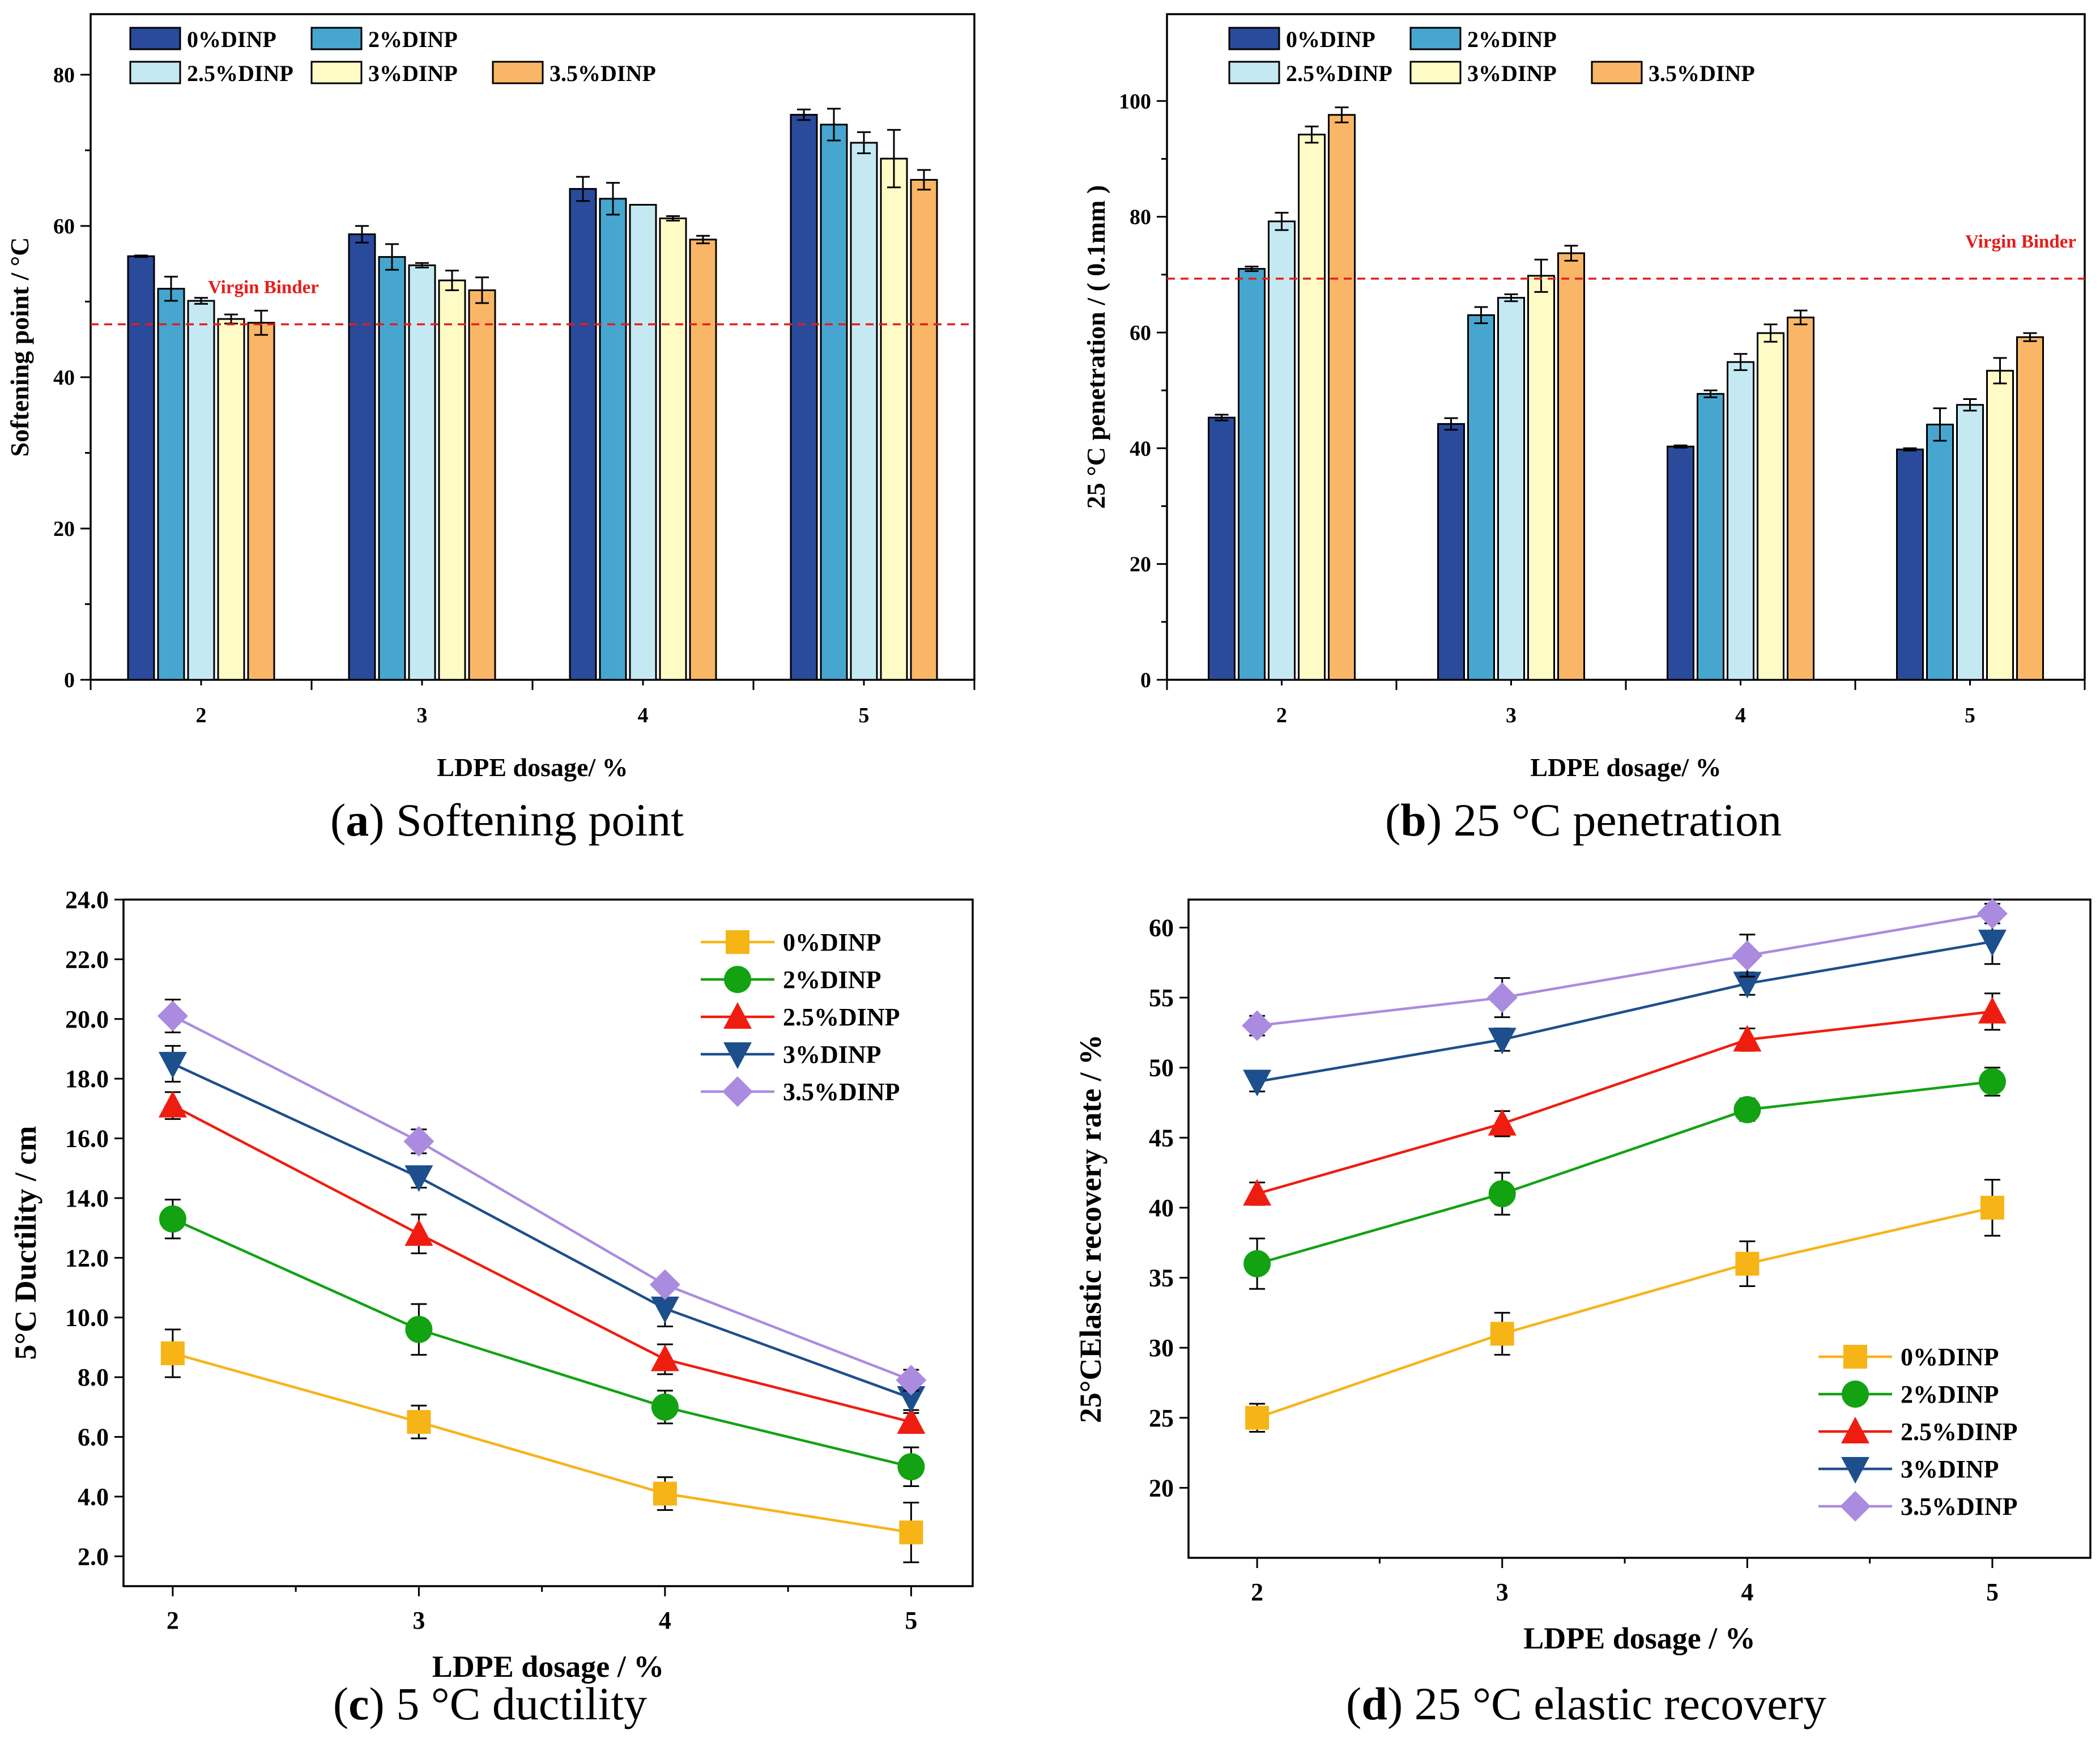  Describe the element at coordinates (1374, 1704) in the screenshot. I see `caption-letter: d` at that location.